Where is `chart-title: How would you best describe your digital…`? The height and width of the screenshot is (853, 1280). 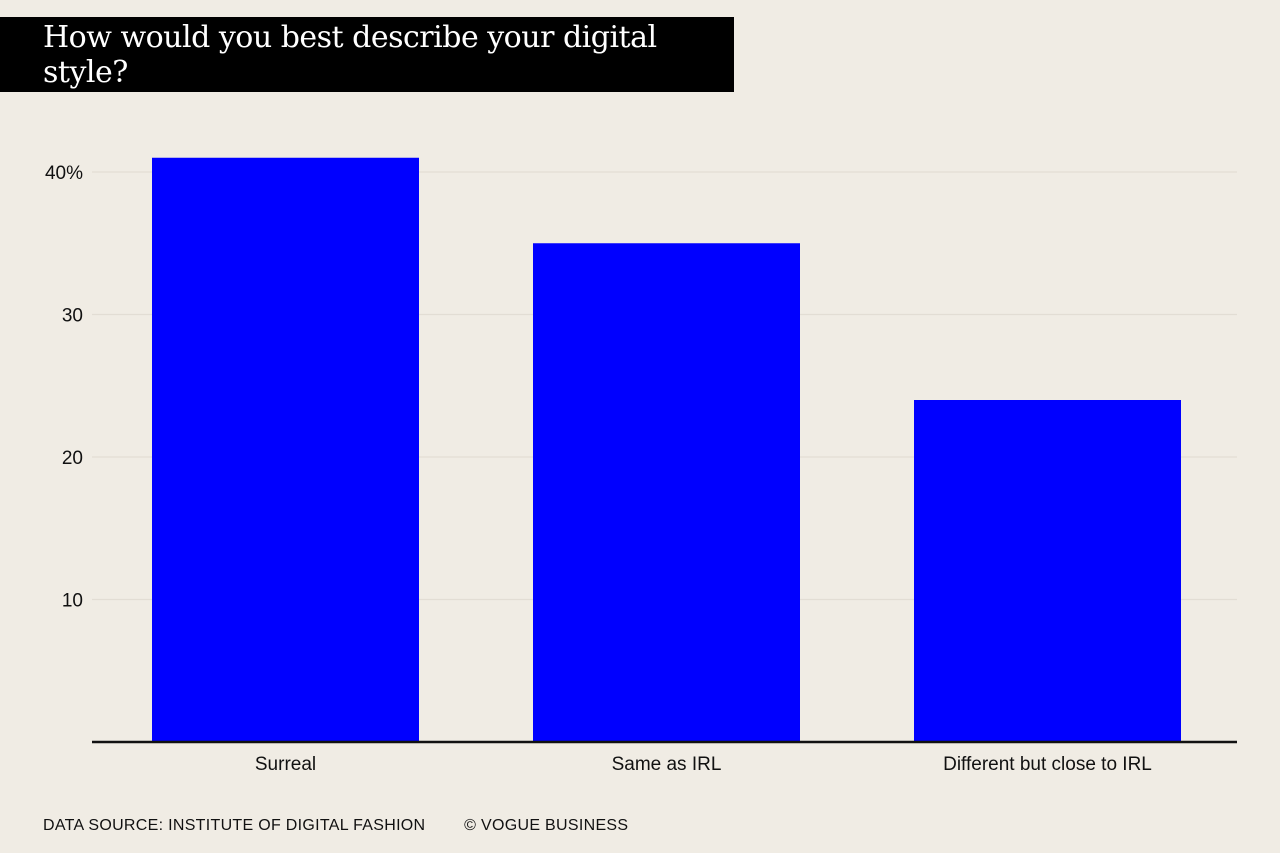
chart-title: How would you best describe your digital… is located at coordinates (350, 54).